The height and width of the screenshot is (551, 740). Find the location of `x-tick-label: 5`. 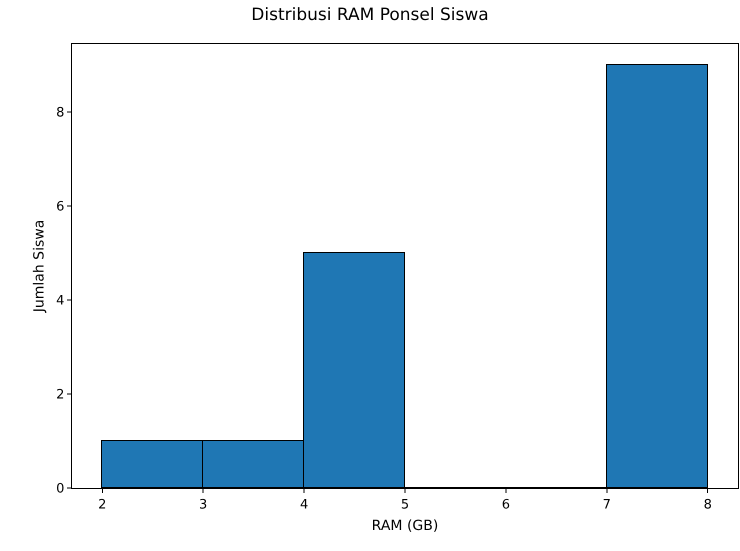

x-tick-label: 5 is located at coordinates (405, 505).